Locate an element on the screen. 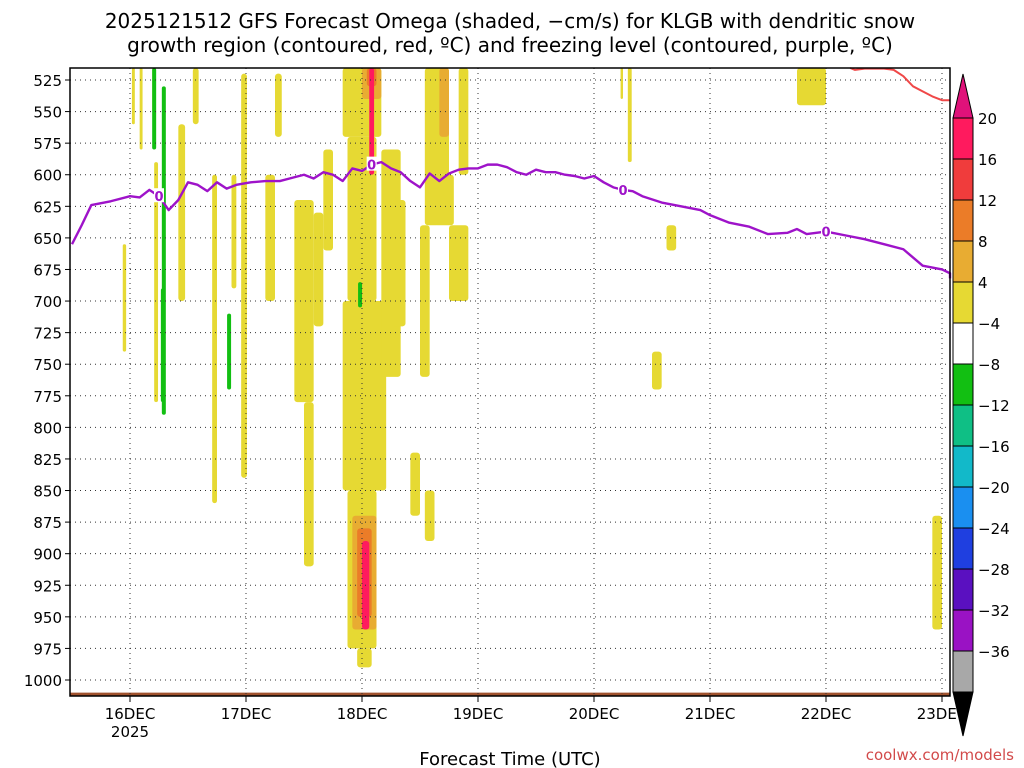  y-tick-label-800: 800 is located at coordinates (47, 428).